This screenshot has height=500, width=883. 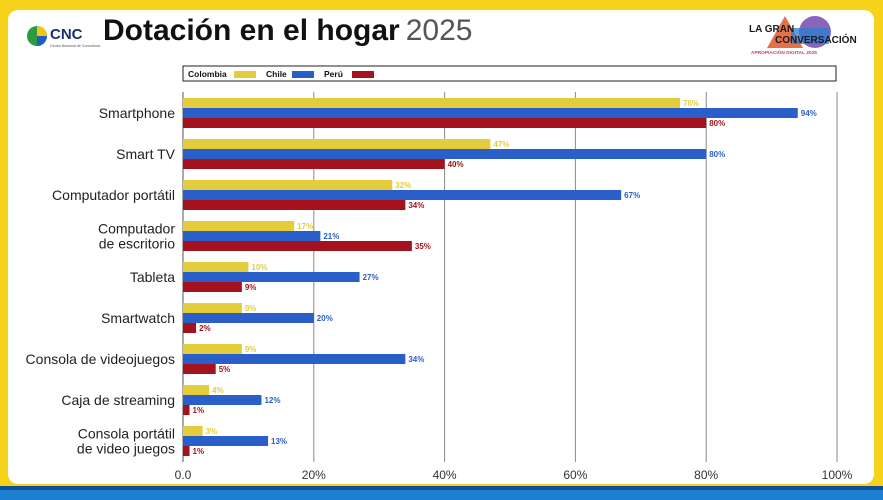 What do you see at coordinates (138, 318) in the screenshot?
I see `category-label-smartwatch: Smartwatch` at bounding box center [138, 318].